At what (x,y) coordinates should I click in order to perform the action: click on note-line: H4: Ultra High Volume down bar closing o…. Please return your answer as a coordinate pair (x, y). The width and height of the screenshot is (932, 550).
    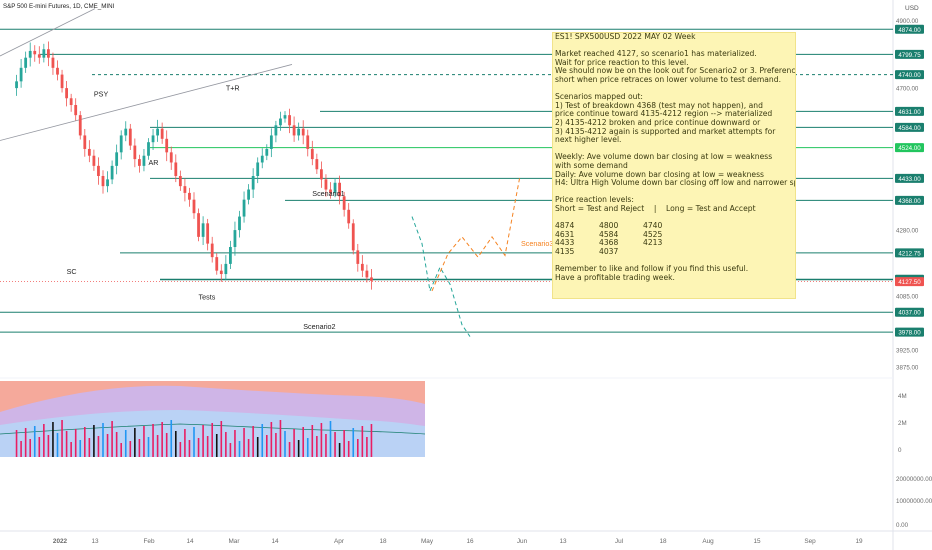
    Looking at the image, I should click on (675, 183).